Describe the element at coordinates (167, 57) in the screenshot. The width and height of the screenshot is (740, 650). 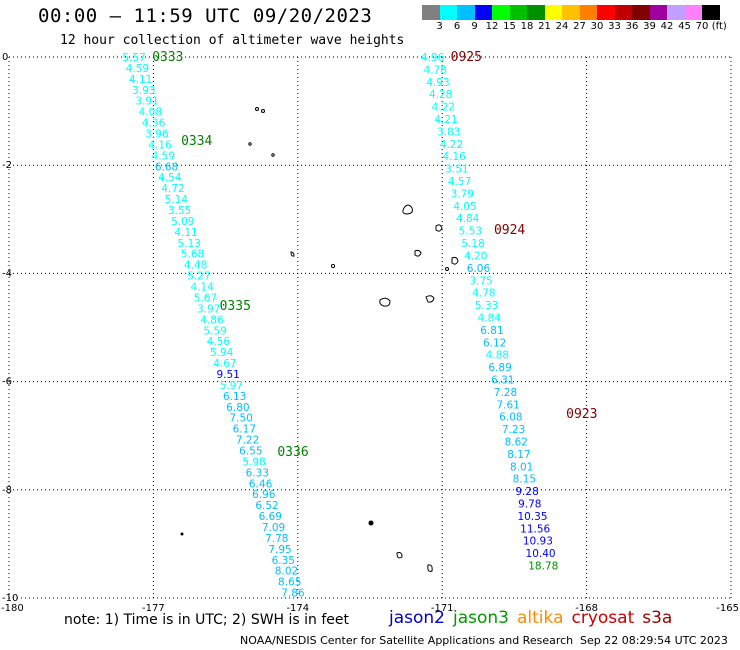
I see `pass-time-label: 0333` at that location.